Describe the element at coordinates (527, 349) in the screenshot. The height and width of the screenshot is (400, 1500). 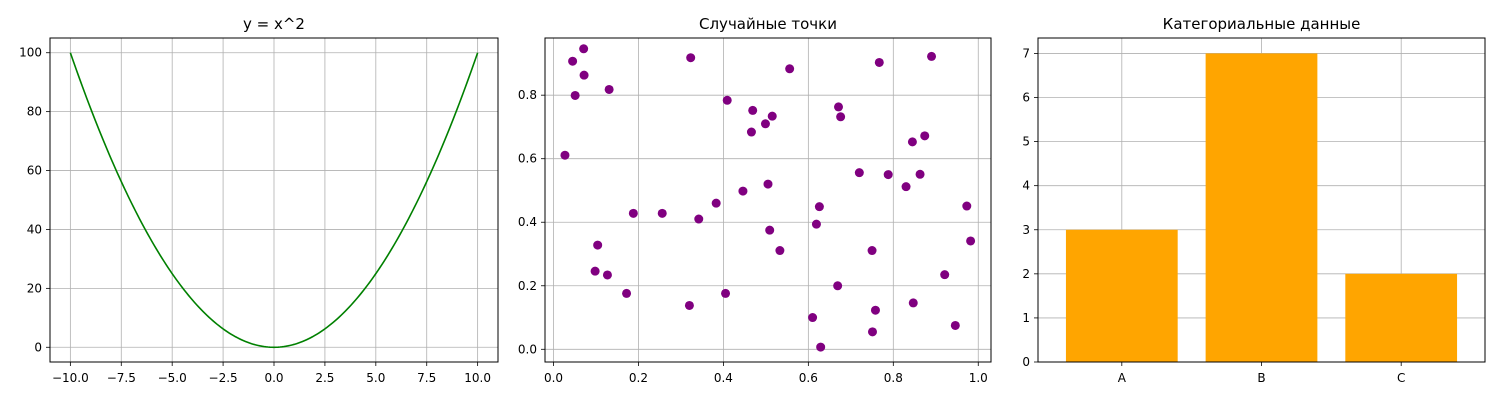
I see `scatter-y-tick-label: 0.0` at that location.